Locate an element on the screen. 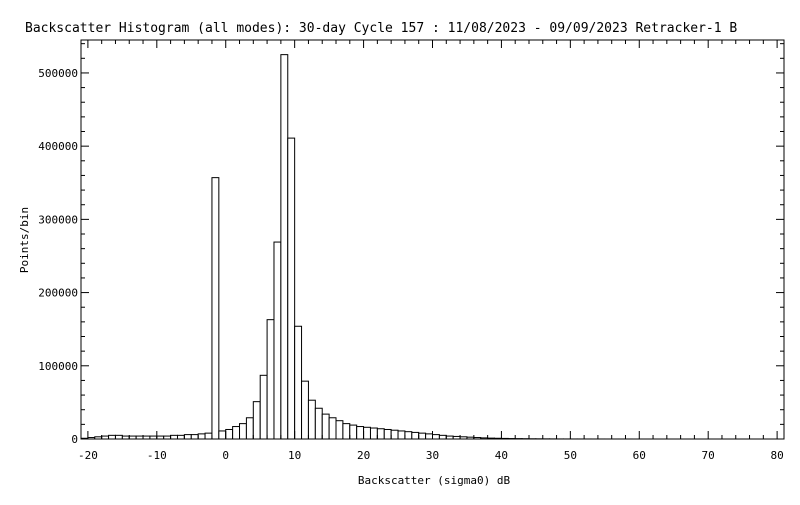 The width and height of the screenshot is (800, 505). x-tick-label: 30 is located at coordinates (432, 455).